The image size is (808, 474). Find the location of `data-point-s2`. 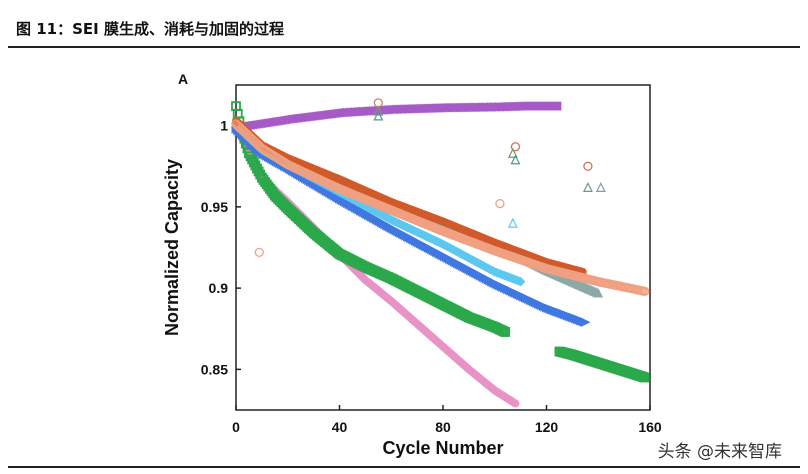

data-point-s2 is located at coordinates (505, 332).